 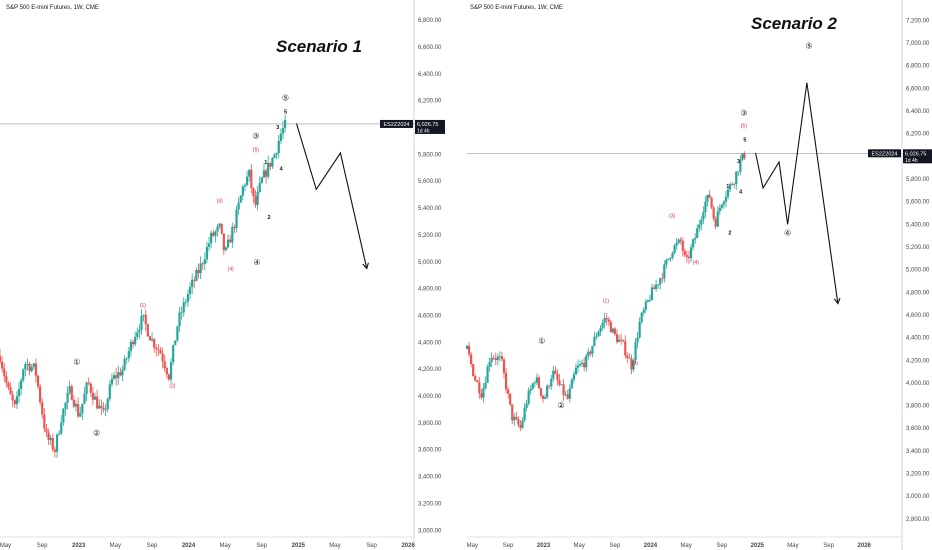 What do you see at coordinates (277, 128) in the screenshot?
I see `wave-label: 3` at bounding box center [277, 128].